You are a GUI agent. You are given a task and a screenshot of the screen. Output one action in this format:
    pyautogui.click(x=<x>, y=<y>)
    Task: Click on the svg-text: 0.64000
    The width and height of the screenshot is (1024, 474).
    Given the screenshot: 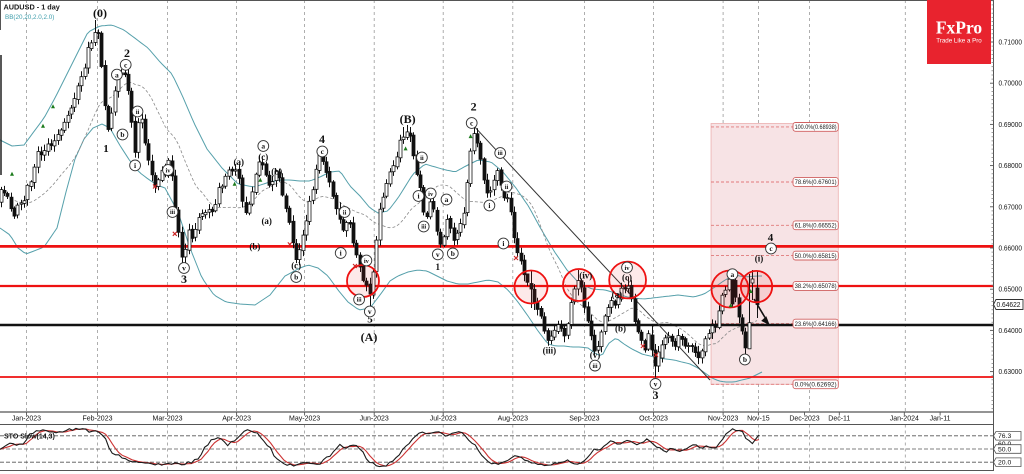 What is the action you would take?
    pyautogui.click(x=1011, y=331)
    